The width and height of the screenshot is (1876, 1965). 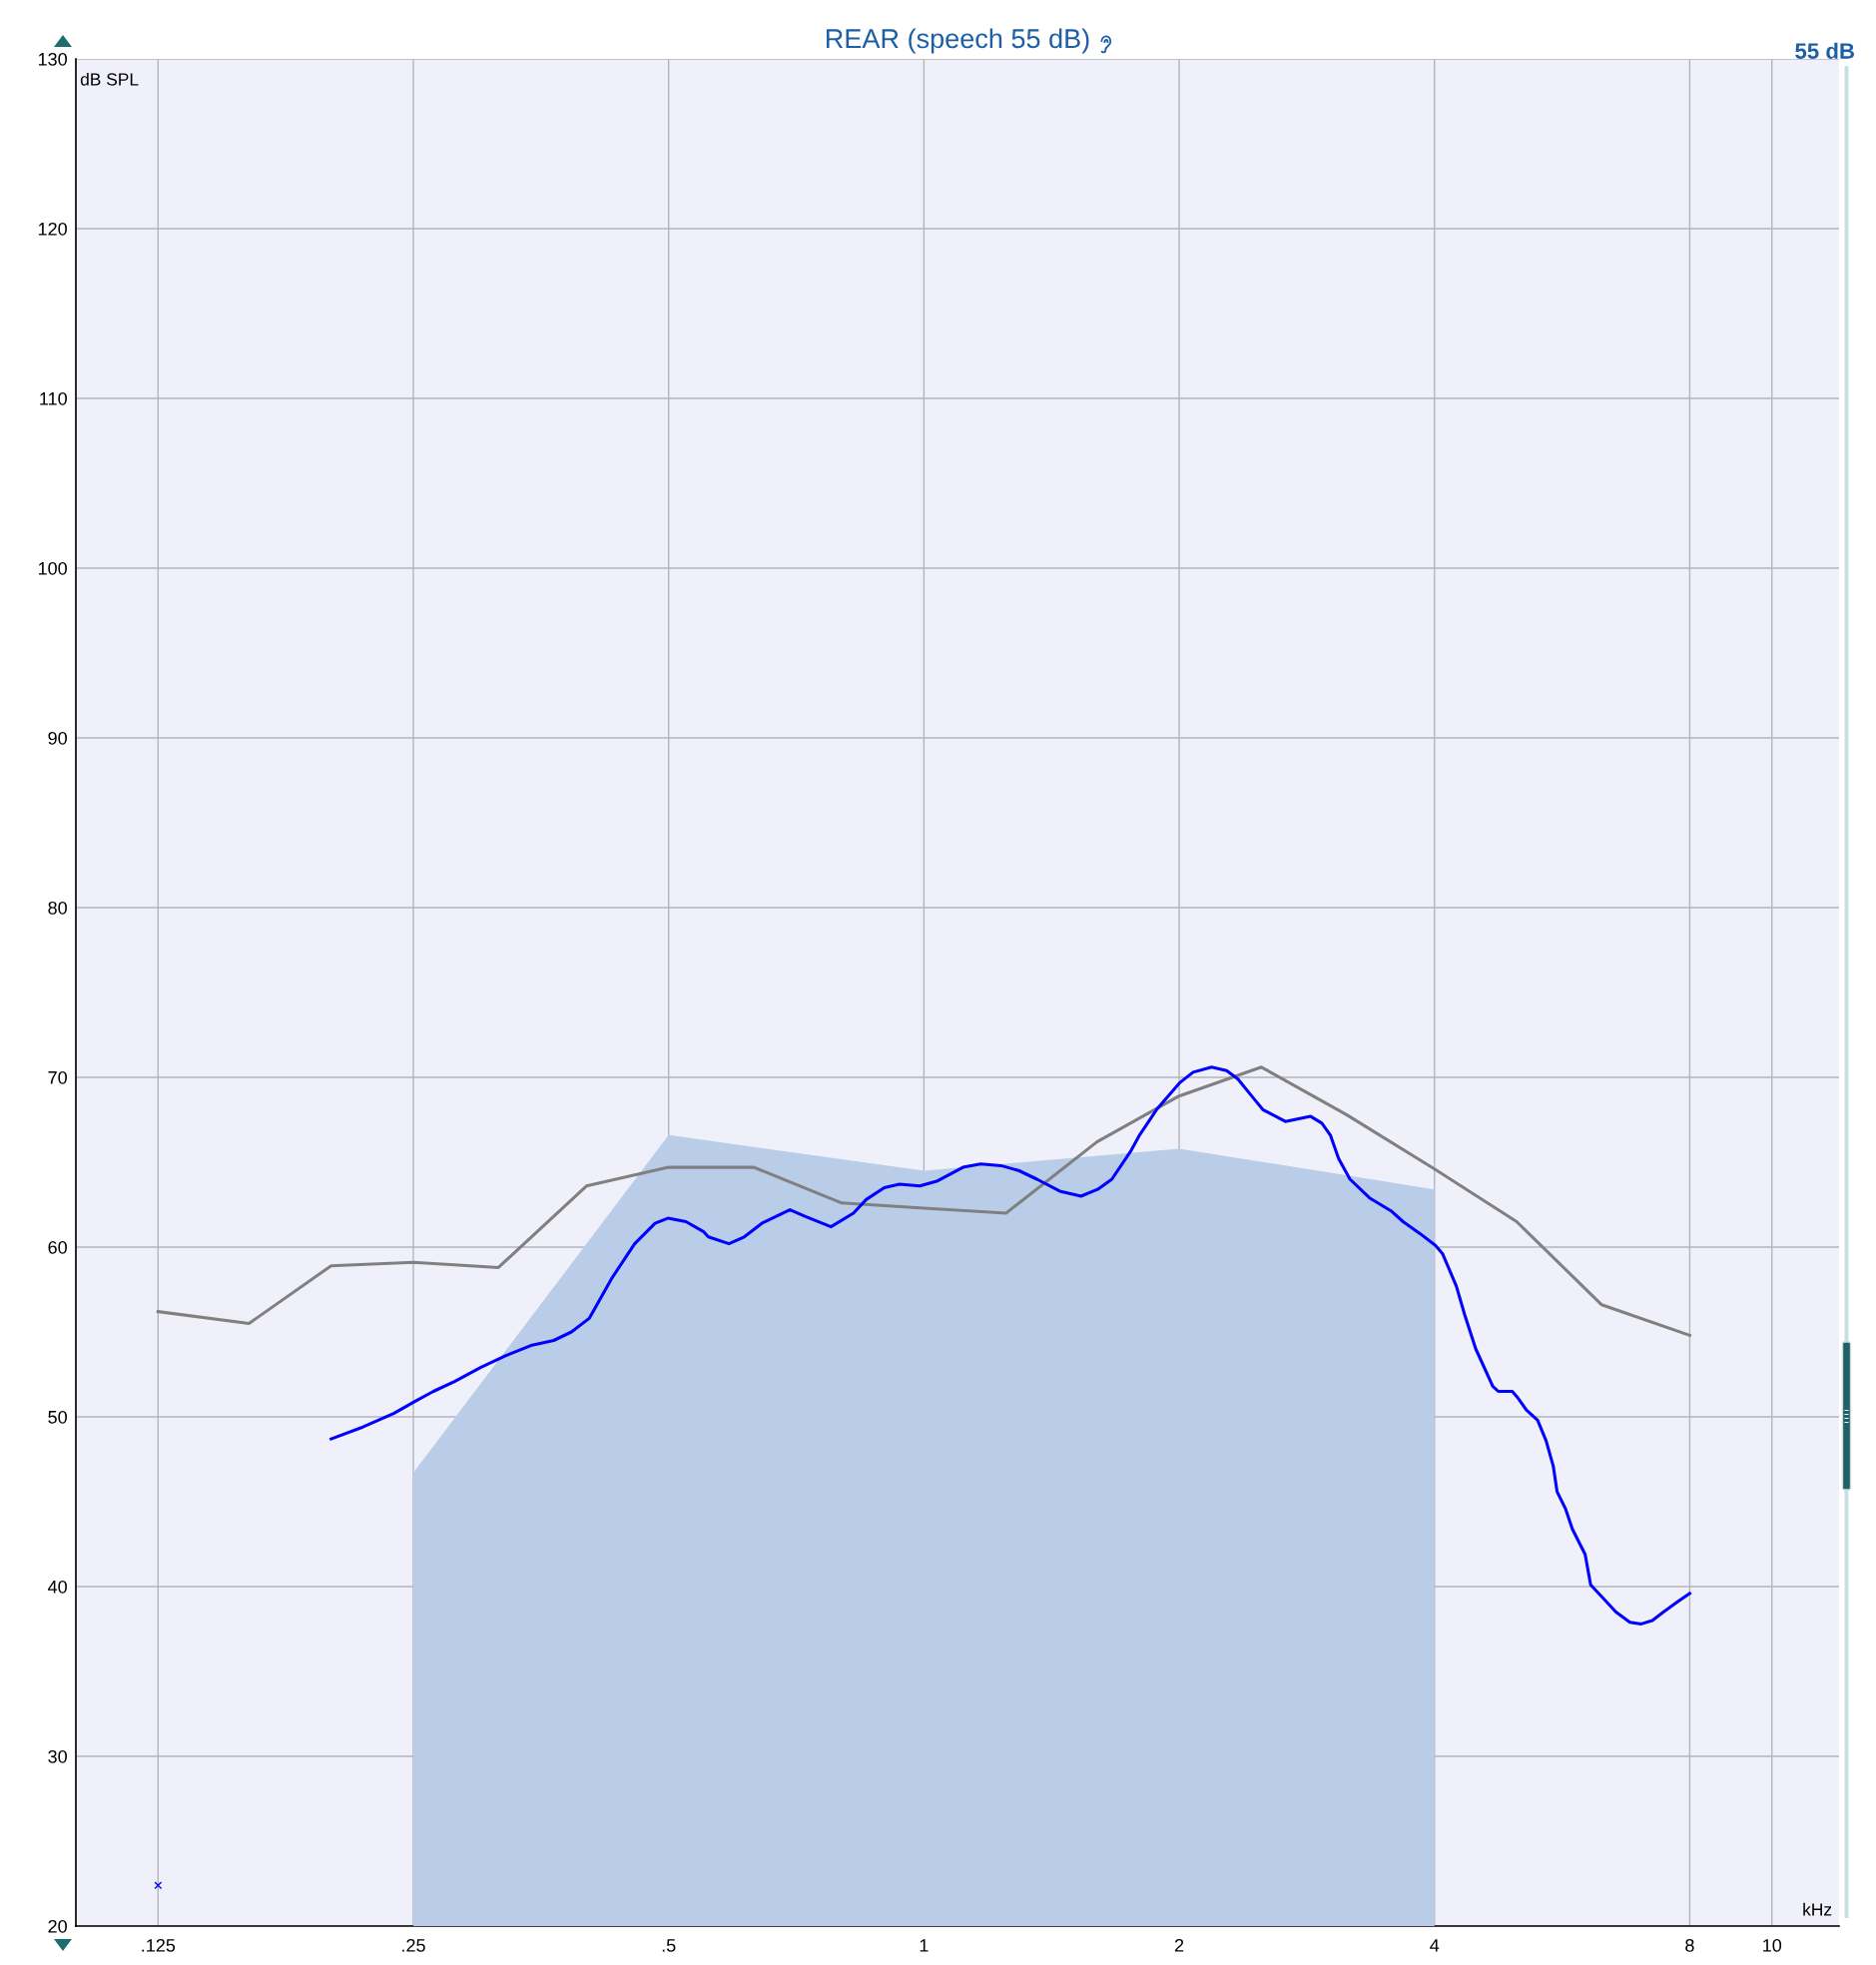 I want to click on x-tick-label: 2, so click(x=1179, y=1945).